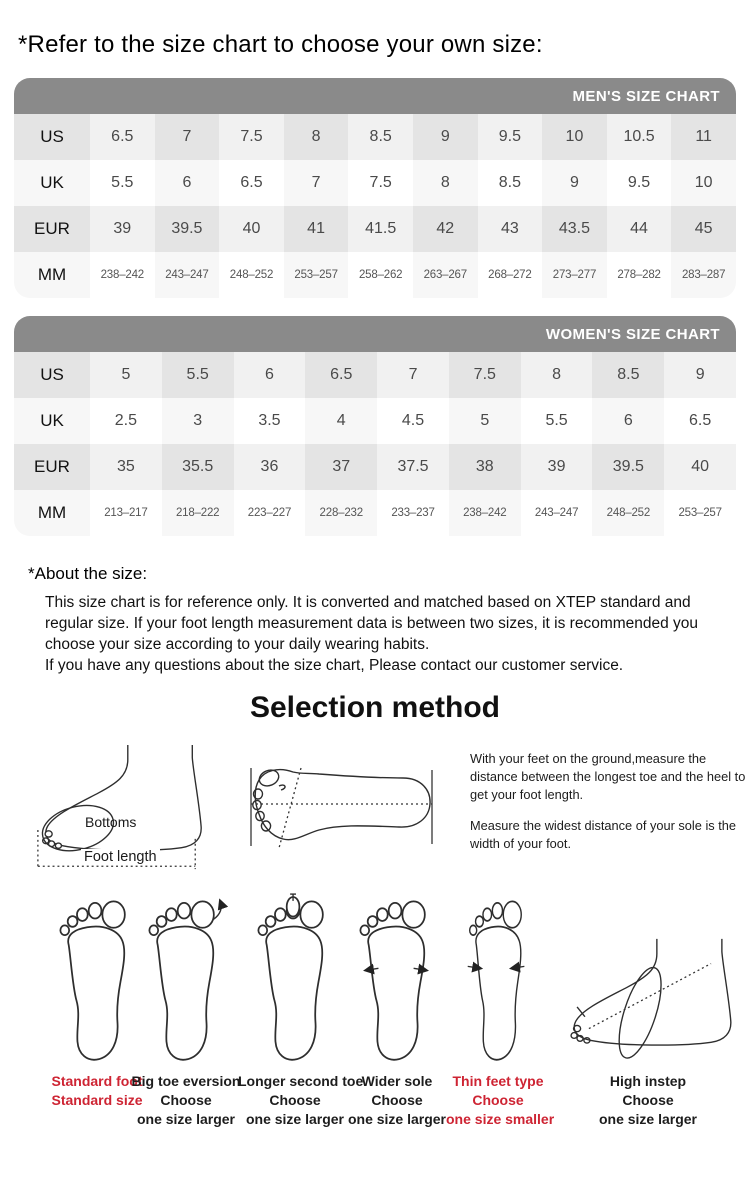 The width and height of the screenshot is (750, 1182). Describe the element at coordinates (510, 229) in the screenshot. I see `size-cell: 43` at that location.